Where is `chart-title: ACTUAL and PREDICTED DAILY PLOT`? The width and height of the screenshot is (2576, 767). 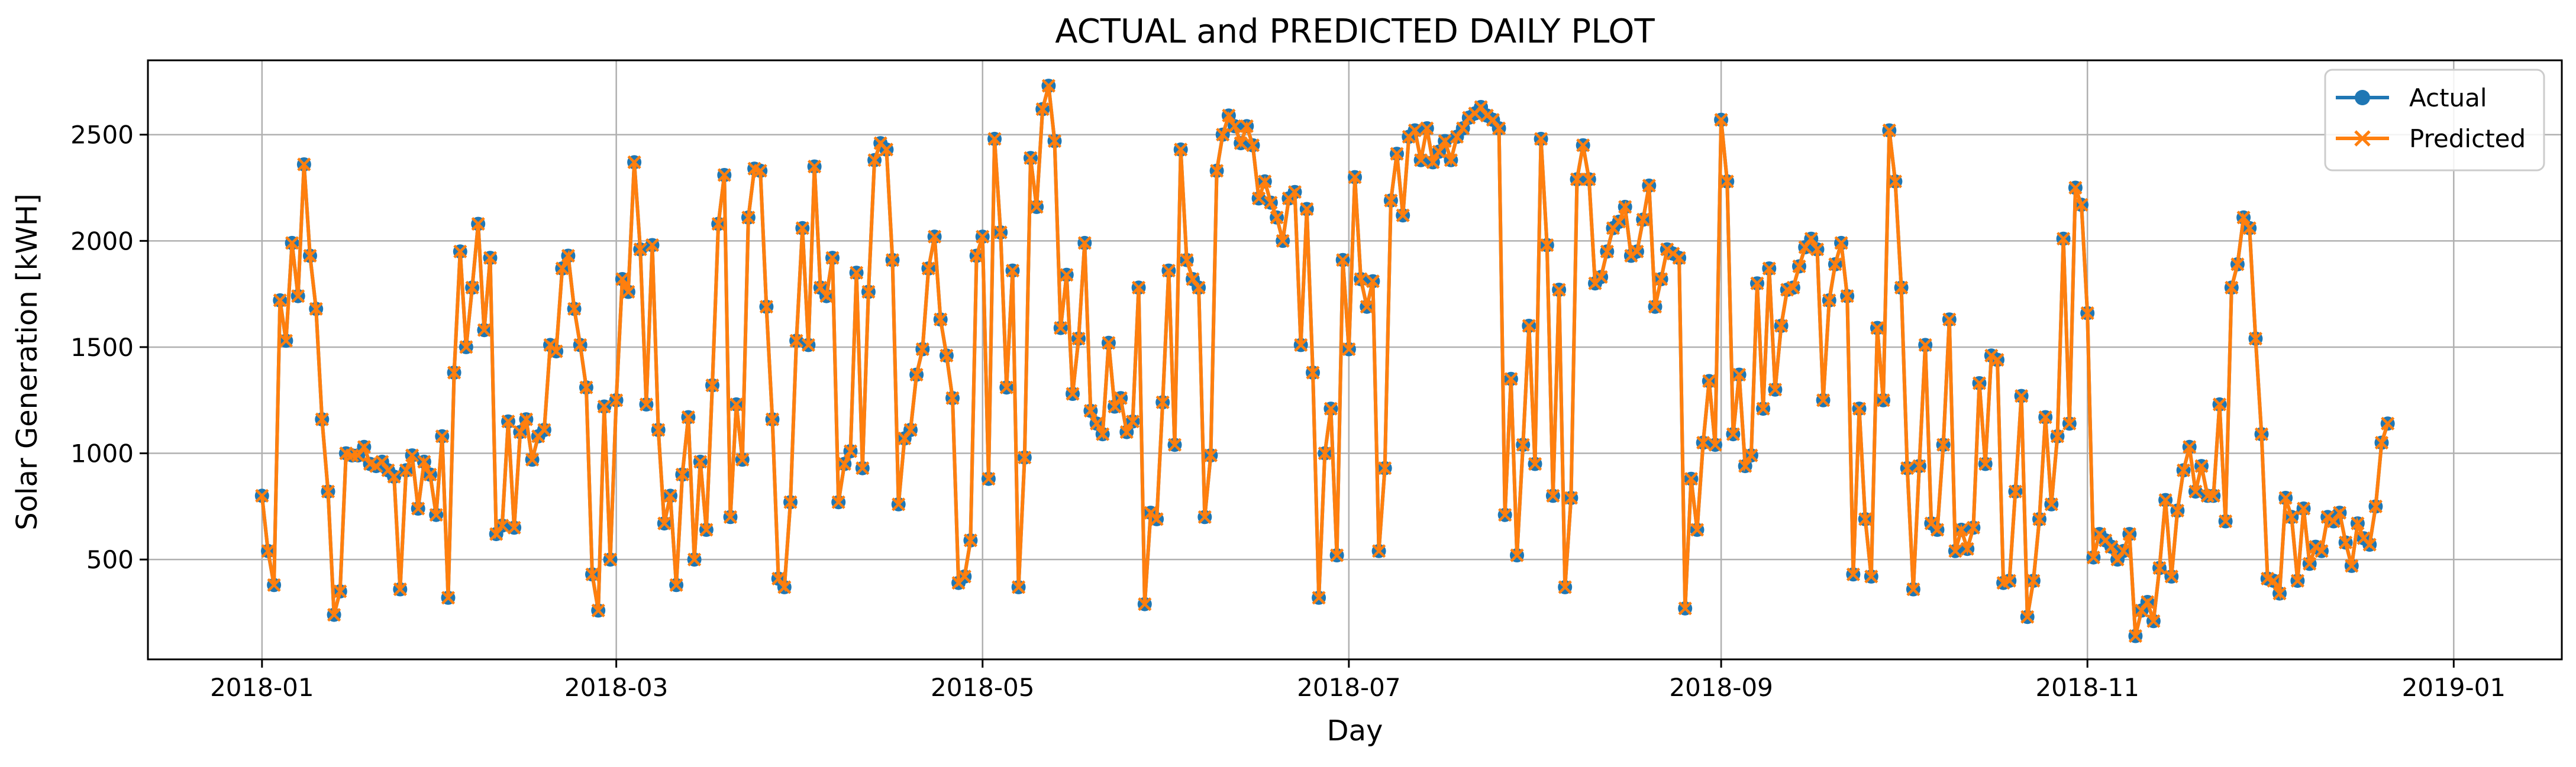 chart-title: ACTUAL and PREDICTED DAILY PLOT is located at coordinates (1355, 31).